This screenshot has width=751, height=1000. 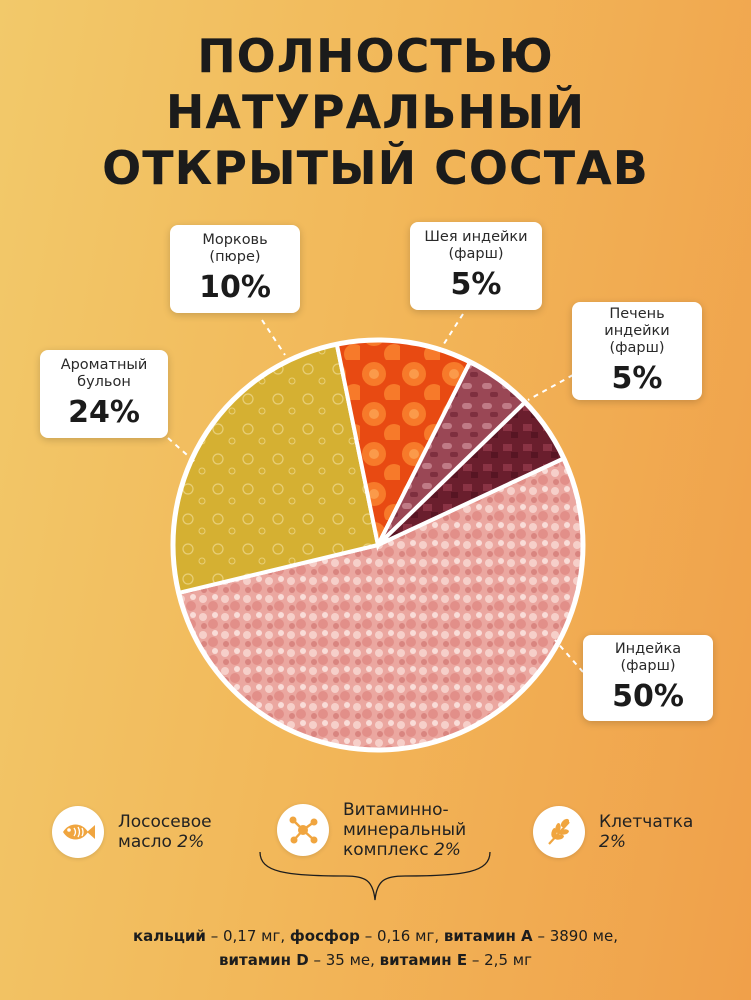 I want to click on card-liver-percent: 5%, so click(x=637, y=378).